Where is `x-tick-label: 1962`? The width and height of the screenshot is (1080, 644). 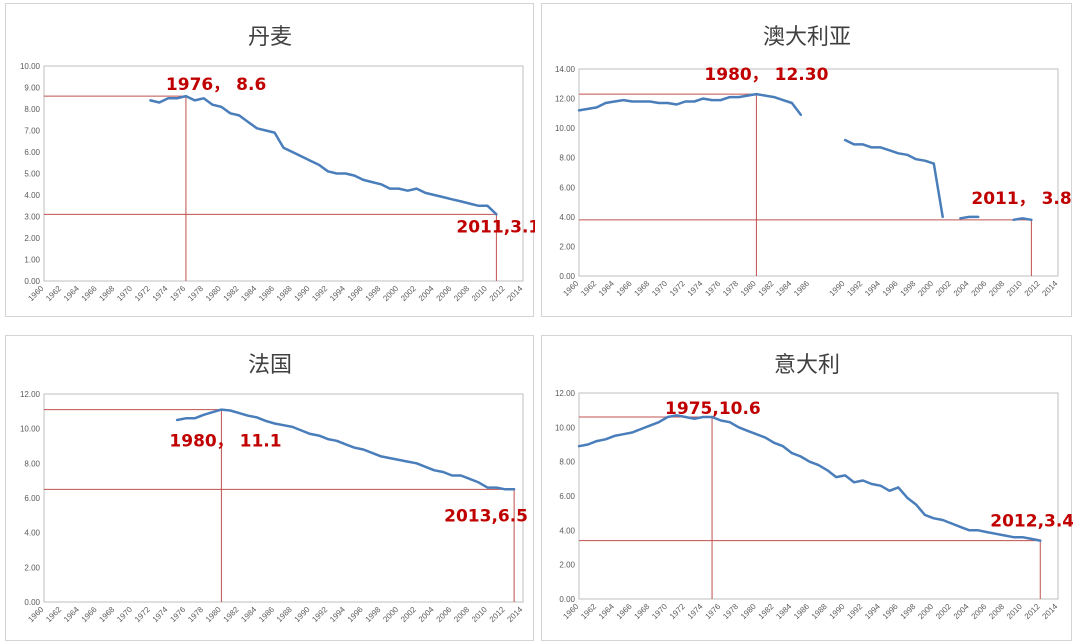 x-tick-label: 1962 is located at coordinates (53, 293).